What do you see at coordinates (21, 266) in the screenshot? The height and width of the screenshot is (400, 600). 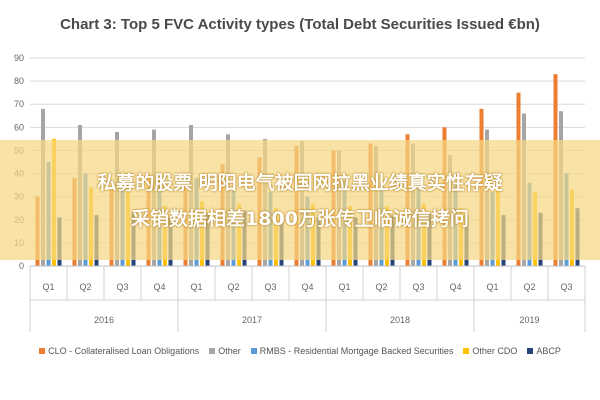 I see `y-tick-label: 0` at bounding box center [21, 266].